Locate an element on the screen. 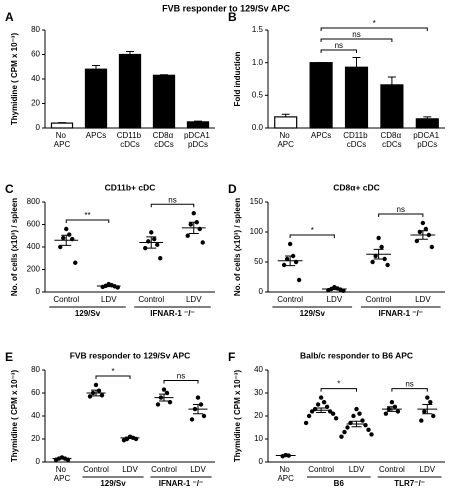  panel-letter: B is located at coordinates (232, 17).